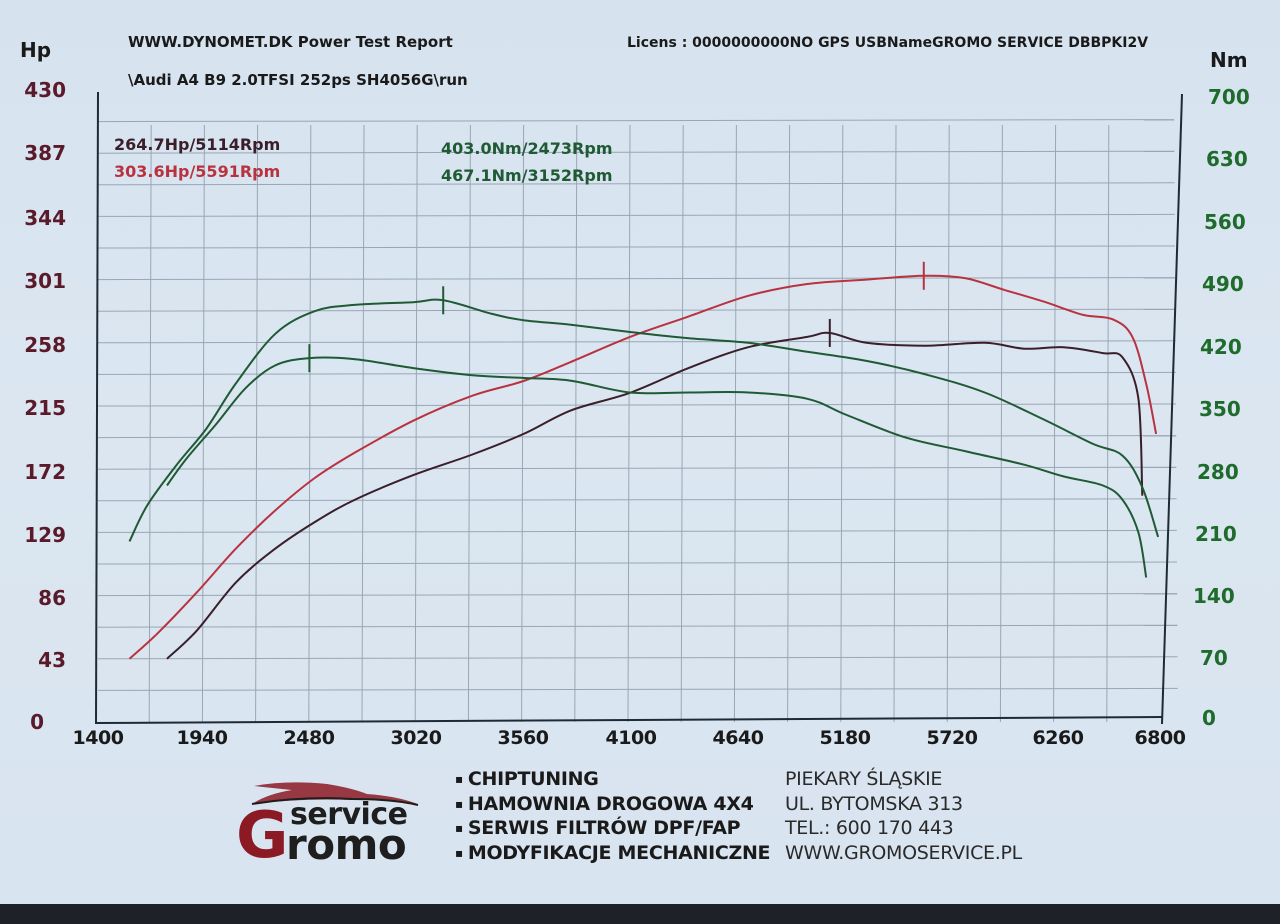  What do you see at coordinates (1058, 738) in the screenshot?
I see `rpm-tick: 6260` at bounding box center [1058, 738].